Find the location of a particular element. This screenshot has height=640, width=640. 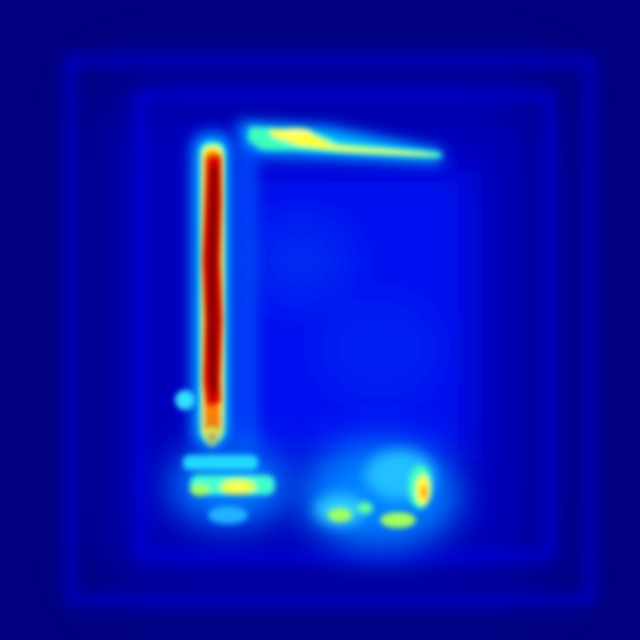

bottom-left-cluster is located at coordinates (225, 457).